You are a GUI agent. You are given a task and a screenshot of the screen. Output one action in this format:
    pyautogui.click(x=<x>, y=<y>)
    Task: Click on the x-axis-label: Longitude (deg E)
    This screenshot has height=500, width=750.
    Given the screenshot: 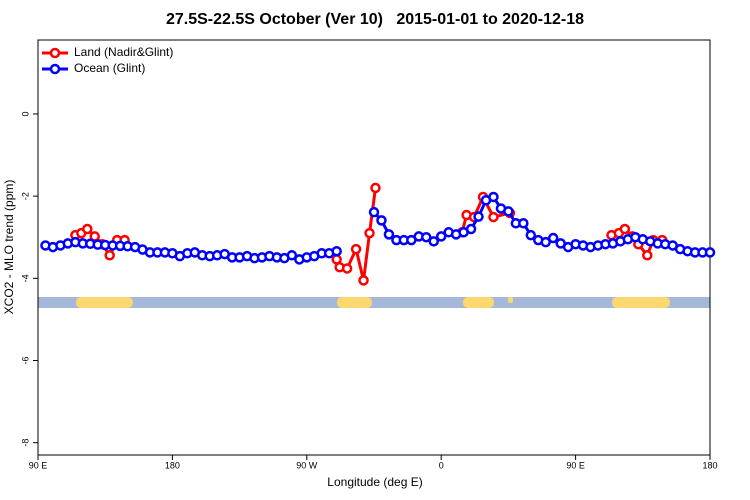 What is the action you would take?
    pyautogui.click(x=374, y=482)
    